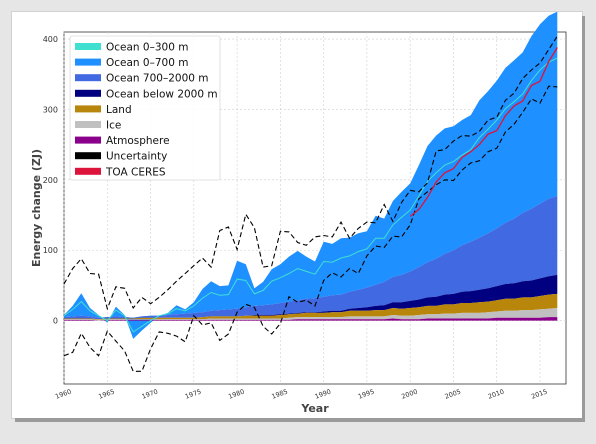 The width and height of the screenshot is (596, 444). Describe the element at coordinates (496, 394) in the screenshot. I see `x-tick-label: 2010` at that location.